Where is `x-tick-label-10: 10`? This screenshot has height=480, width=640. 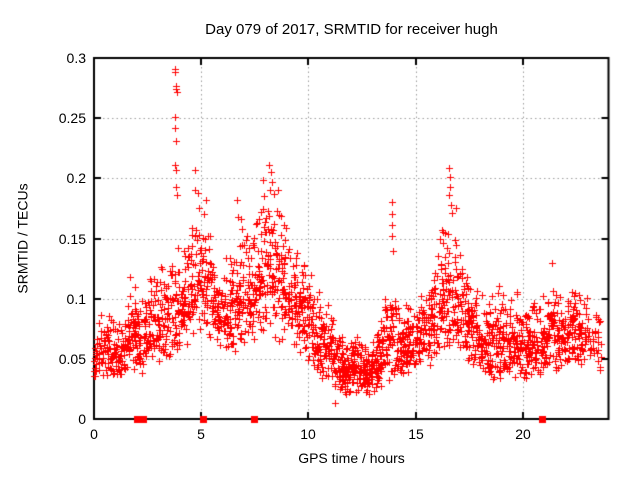 x-tick-label-10: 10 is located at coordinates (308, 434).